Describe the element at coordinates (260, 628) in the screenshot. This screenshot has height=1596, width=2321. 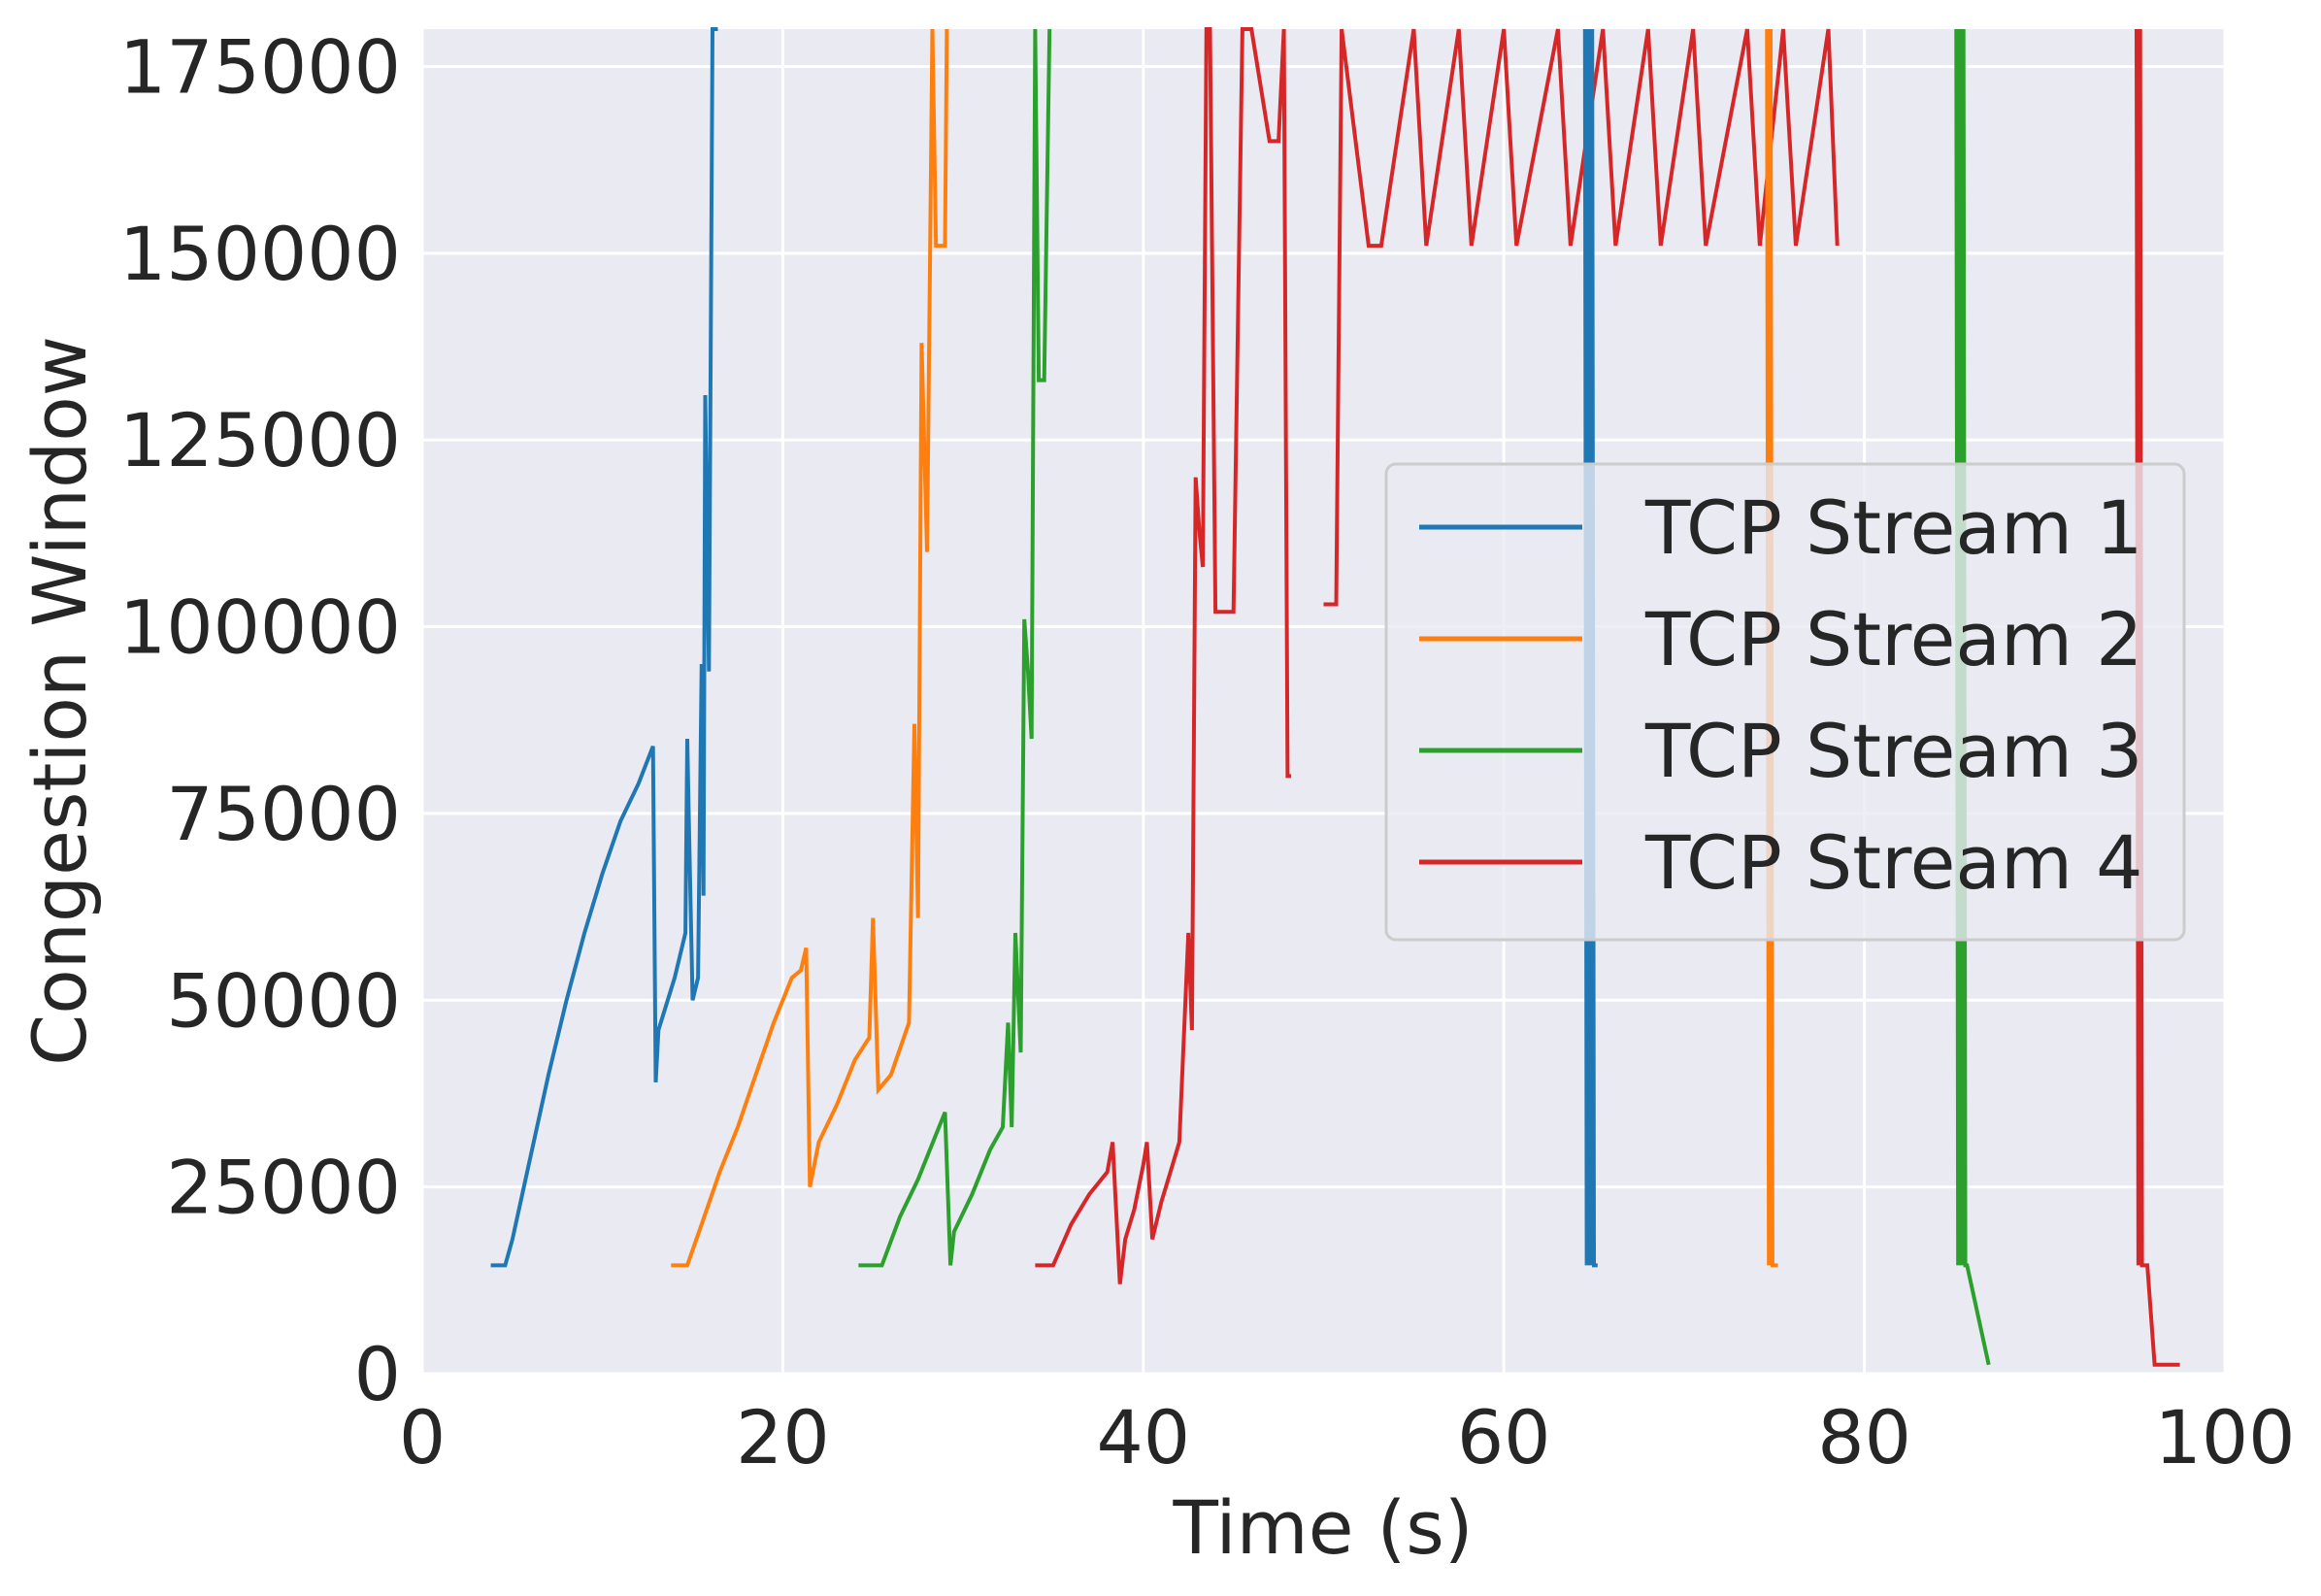
I see `y-tick-label: 100000` at that location.